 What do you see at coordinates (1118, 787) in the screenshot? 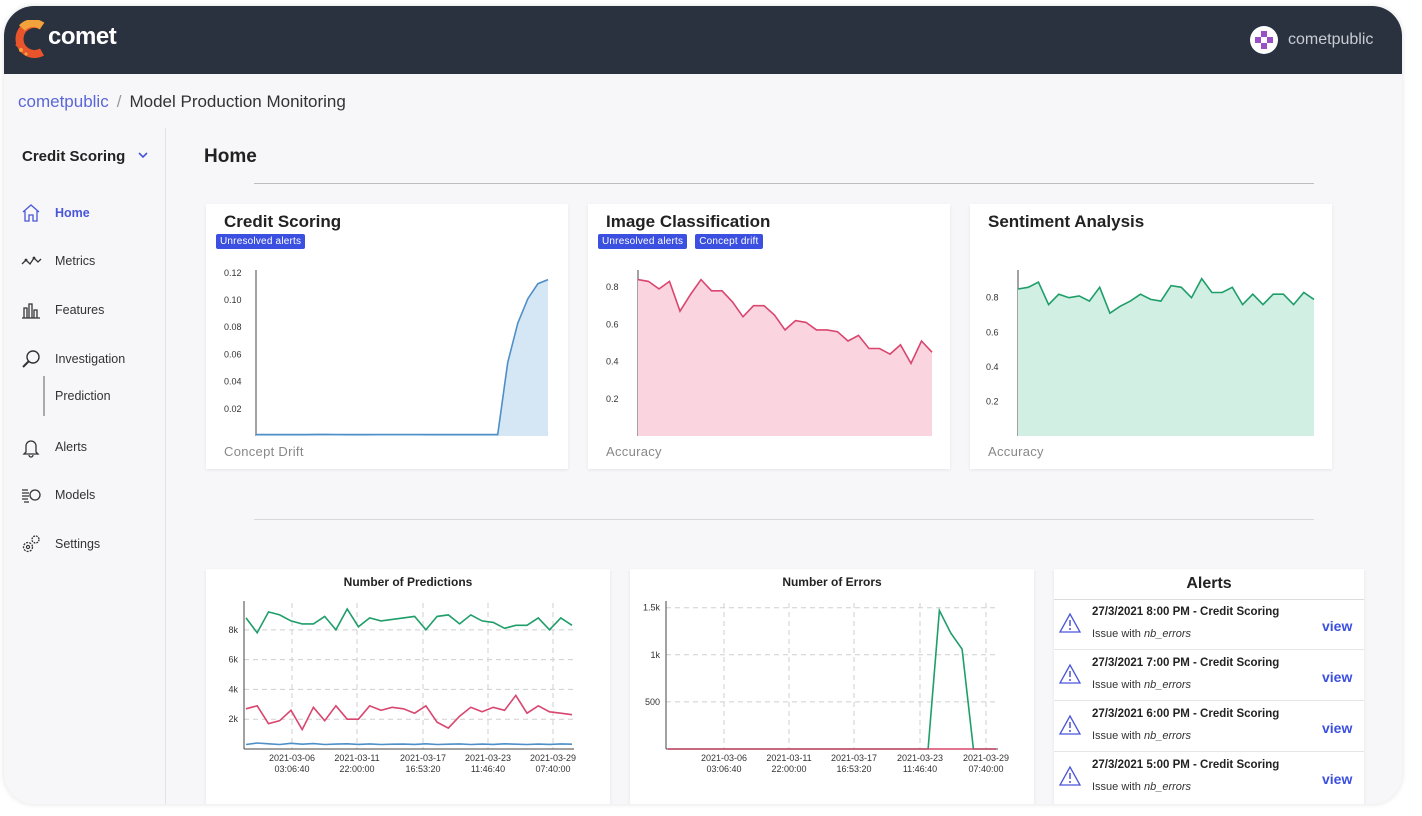
I see `alert-description-prefix: Issue with` at bounding box center [1118, 787].